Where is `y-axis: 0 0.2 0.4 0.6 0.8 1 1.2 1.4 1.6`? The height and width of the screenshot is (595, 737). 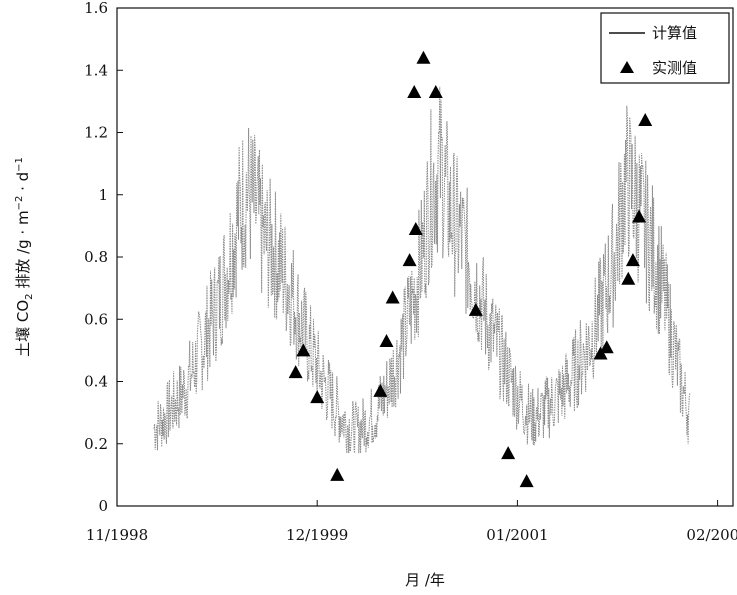 y-axis: 0 0.2 0.4 0.6 0.8 1 1.2 1.4 1.6 is located at coordinates (103, 257).